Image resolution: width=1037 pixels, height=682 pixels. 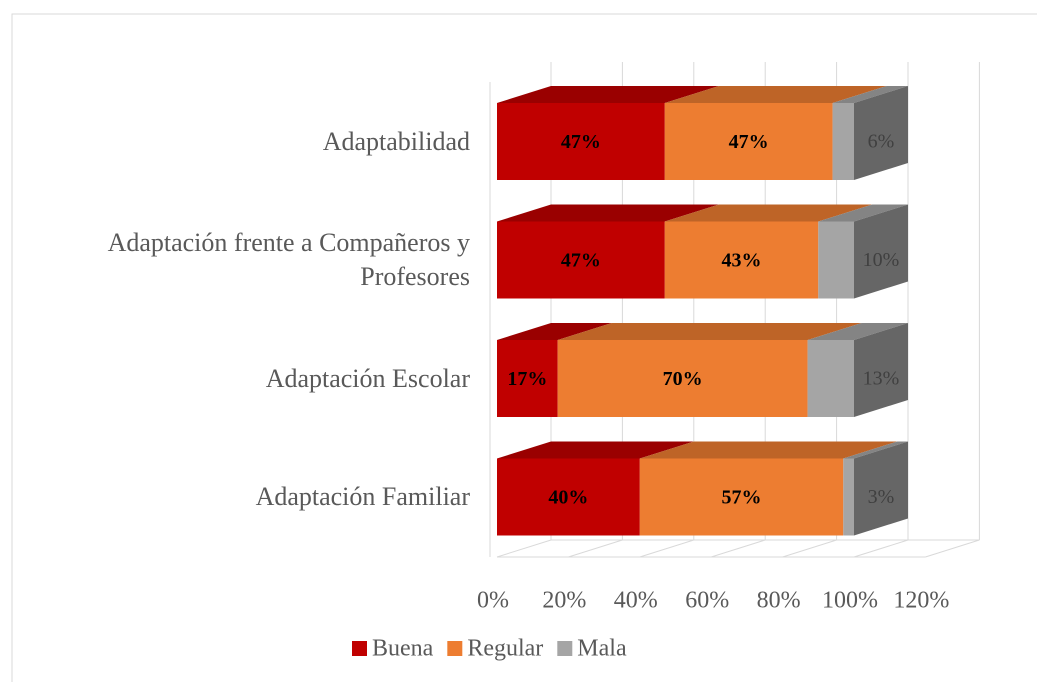 I want to click on data-label: 13%, so click(x=881, y=379).